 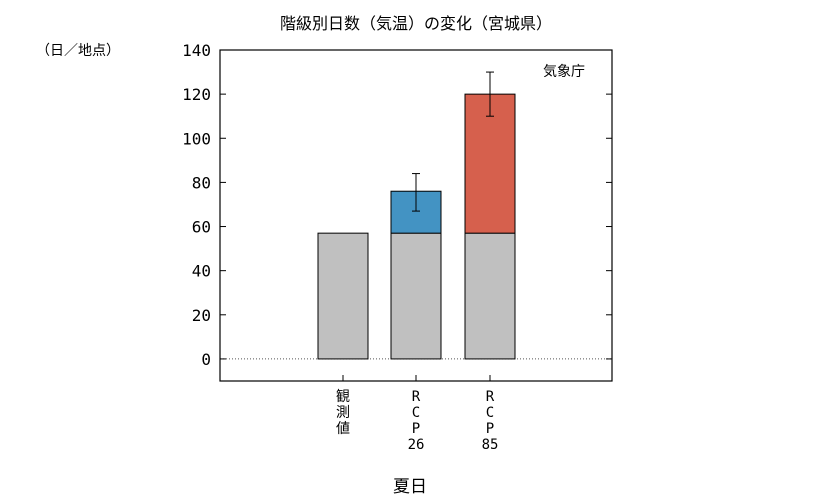 What do you see at coordinates (196, 50) in the screenshot?
I see `y-tick-label: 140` at bounding box center [196, 50].